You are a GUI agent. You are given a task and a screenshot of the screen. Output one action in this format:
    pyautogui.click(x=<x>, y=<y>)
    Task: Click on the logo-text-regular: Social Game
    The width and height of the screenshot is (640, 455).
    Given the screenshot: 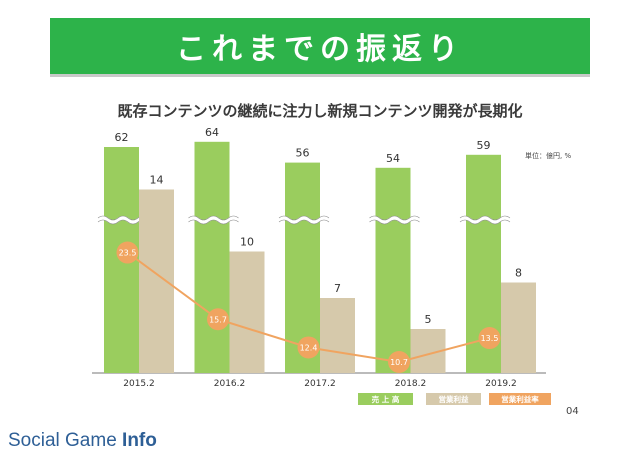 What is the action you would take?
    pyautogui.click(x=65, y=440)
    